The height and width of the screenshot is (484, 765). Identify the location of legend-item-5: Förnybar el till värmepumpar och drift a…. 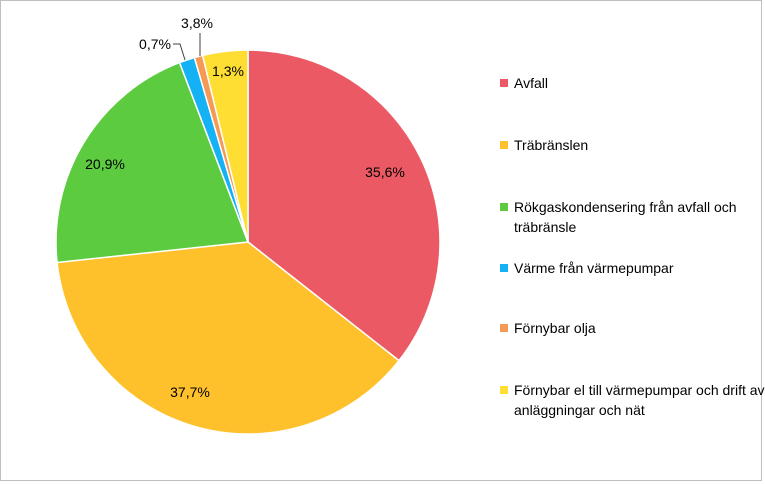
(632, 400).